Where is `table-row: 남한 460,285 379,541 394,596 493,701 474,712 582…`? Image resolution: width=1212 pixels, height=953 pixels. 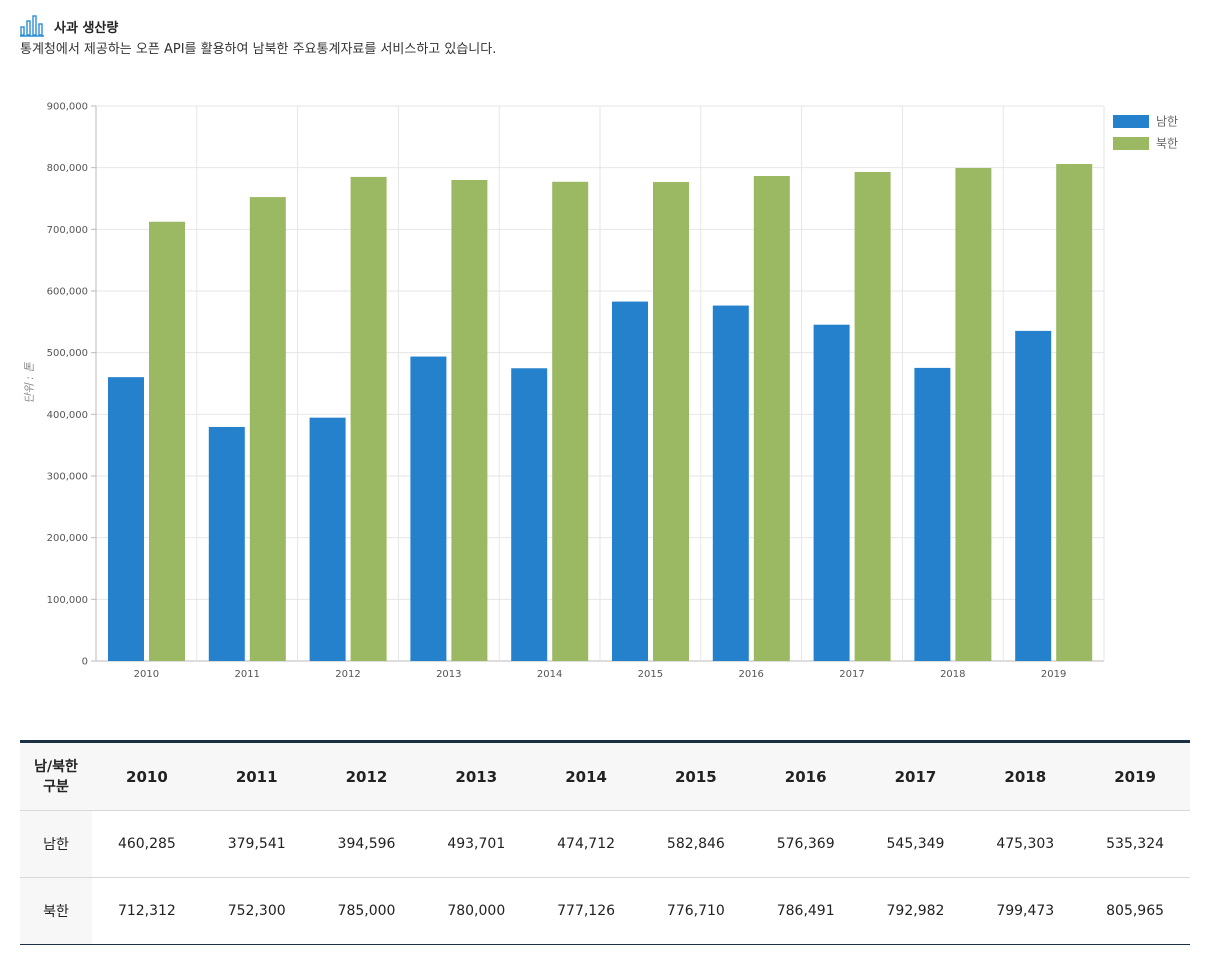 table-row: 남한 460,285 379,541 394,596 493,701 474,712 582… is located at coordinates (605, 844).